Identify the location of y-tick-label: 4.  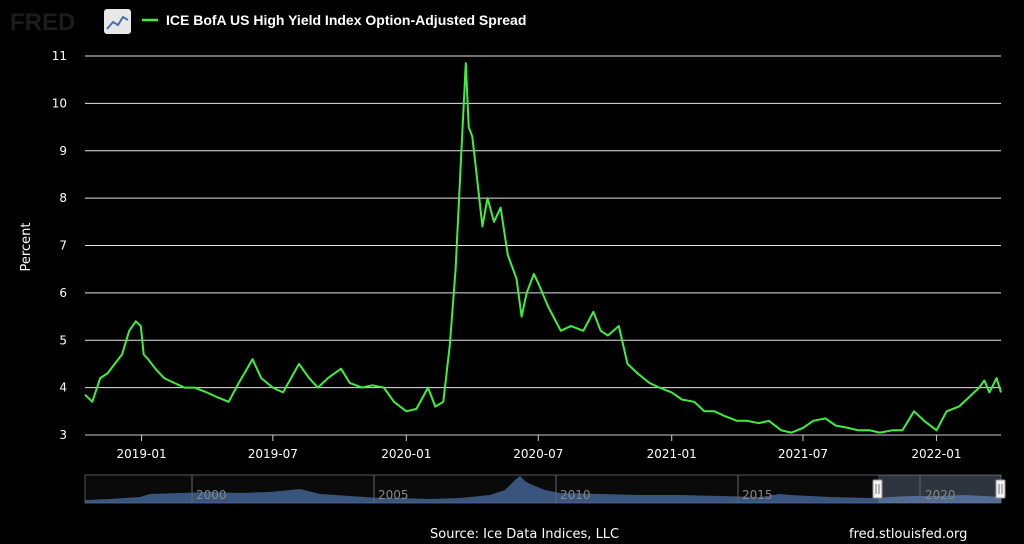
(63, 388).